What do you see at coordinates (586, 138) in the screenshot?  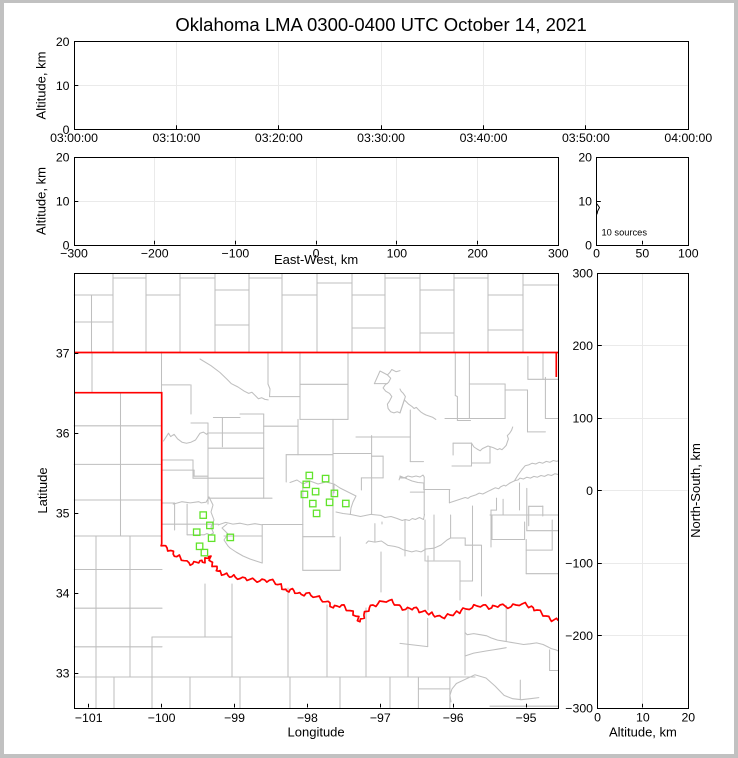 I see `svg-text: 03:50:00` at bounding box center [586, 138].